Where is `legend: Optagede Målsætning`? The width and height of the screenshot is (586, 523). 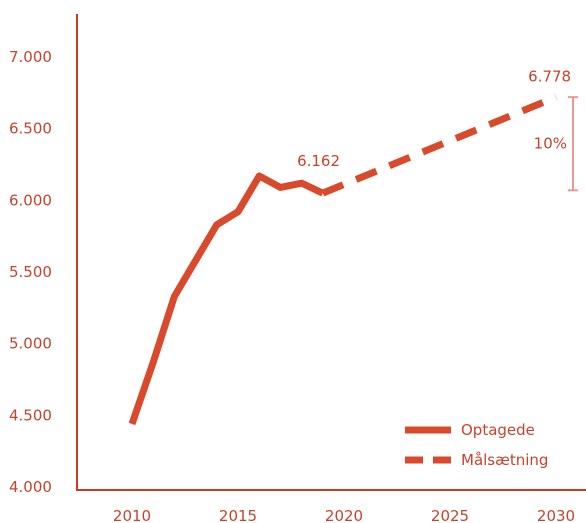
legend: Optagede Målsætning is located at coordinates (476, 445).